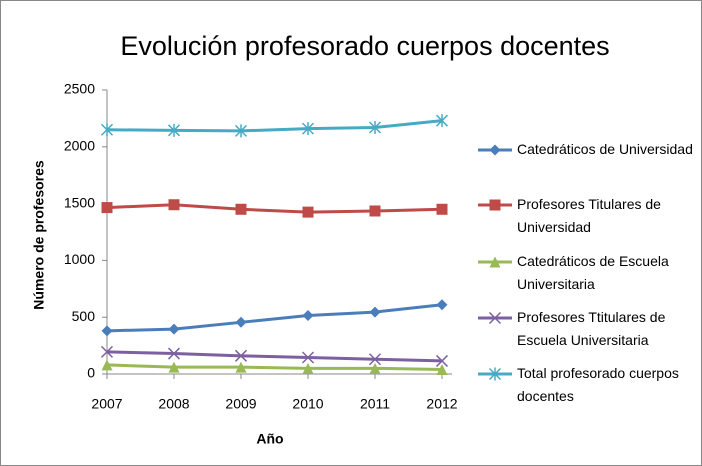  Describe the element at coordinates (240, 404) in the screenshot. I see `x-tick-label: 2009` at that location.